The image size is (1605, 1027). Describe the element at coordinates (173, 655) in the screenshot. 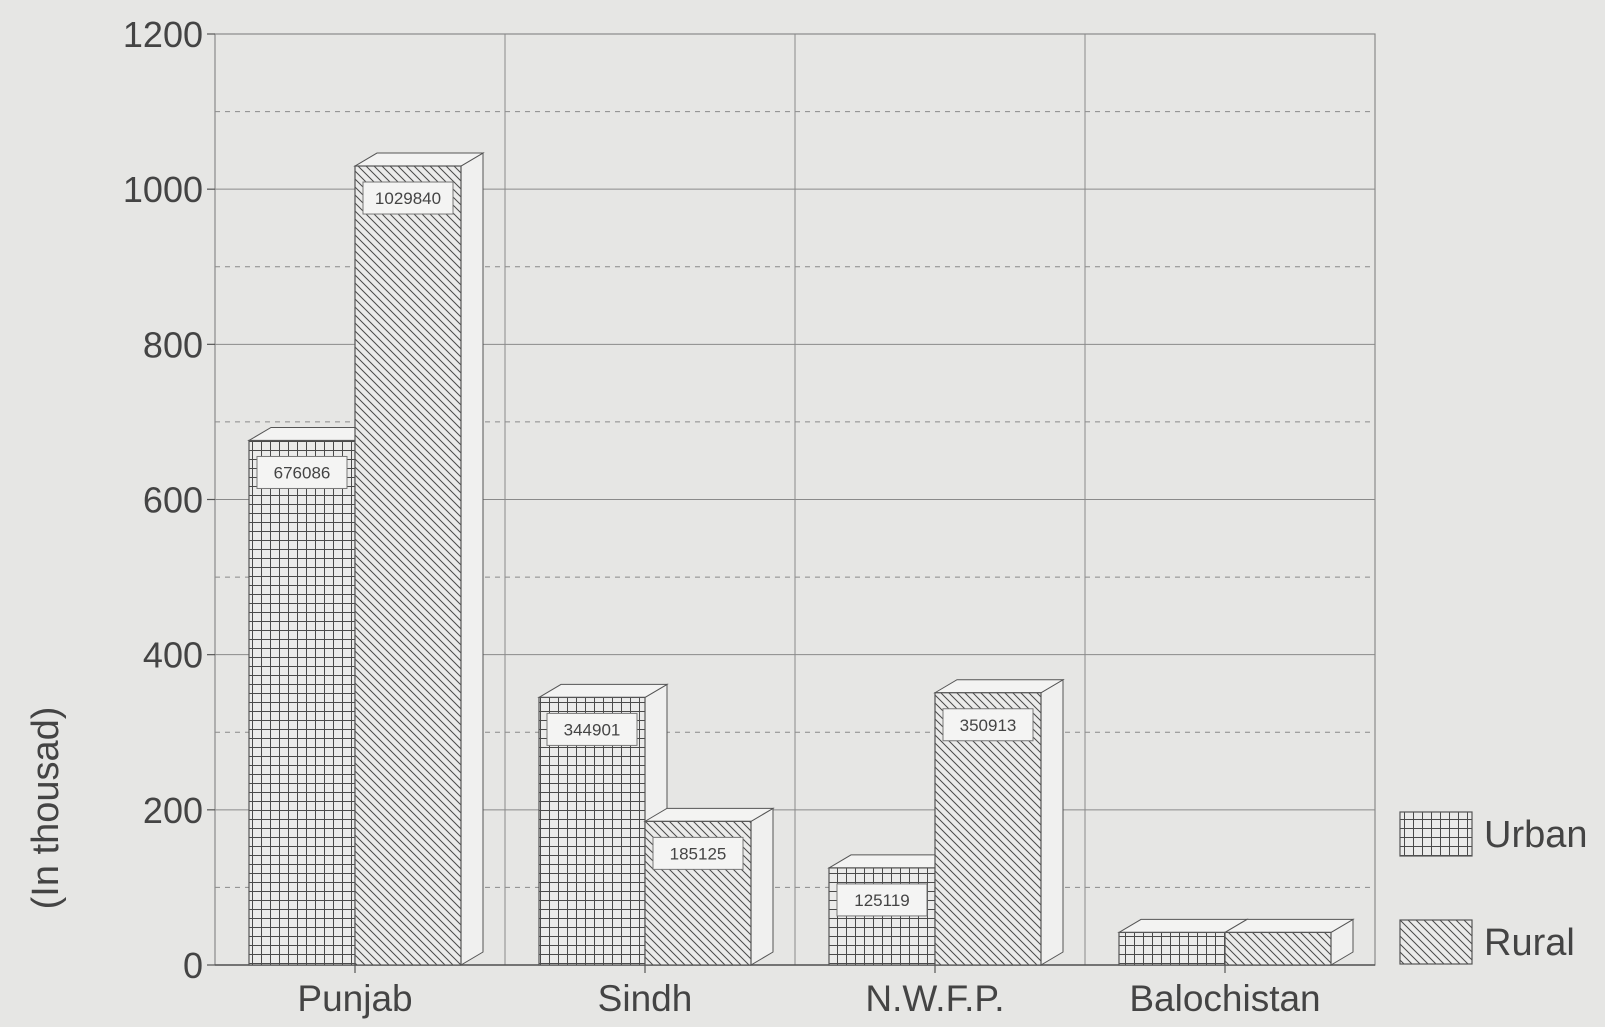

I see `y-tick-label: 400` at that location.